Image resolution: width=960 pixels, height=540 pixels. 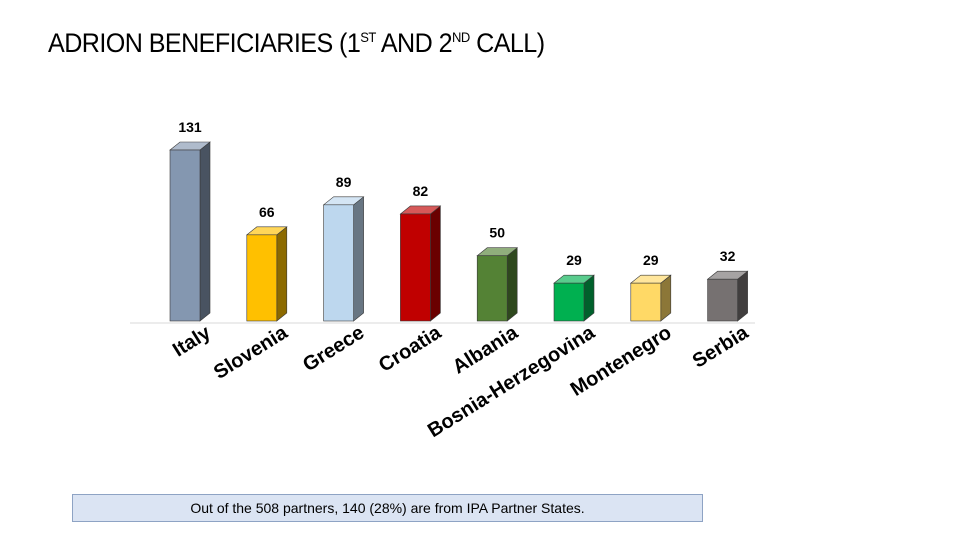 What do you see at coordinates (410, 349) in the screenshot?
I see `category-label: Croatia` at bounding box center [410, 349].